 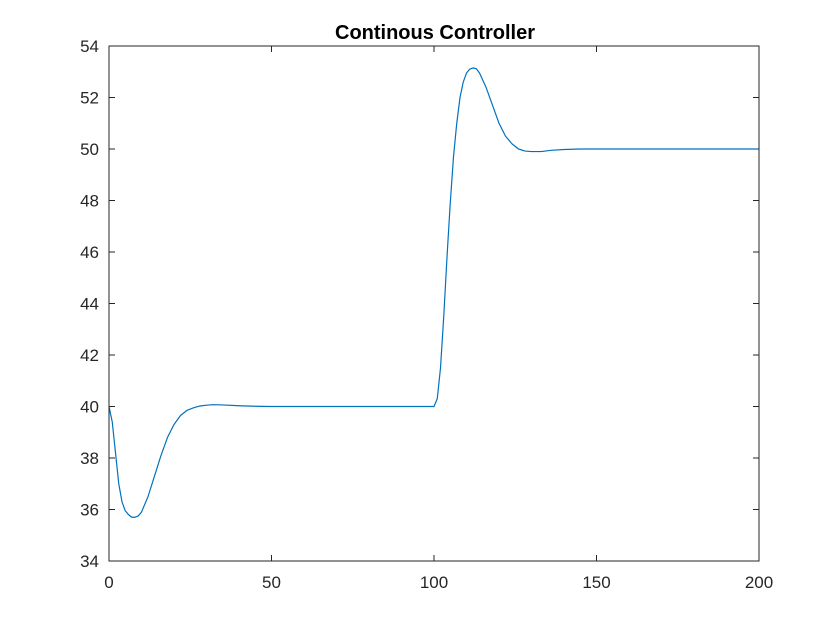 What do you see at coordinates (434, 582) in the screenshot?
I see `x-tick-label: 100` at bounding box center [434, 582].